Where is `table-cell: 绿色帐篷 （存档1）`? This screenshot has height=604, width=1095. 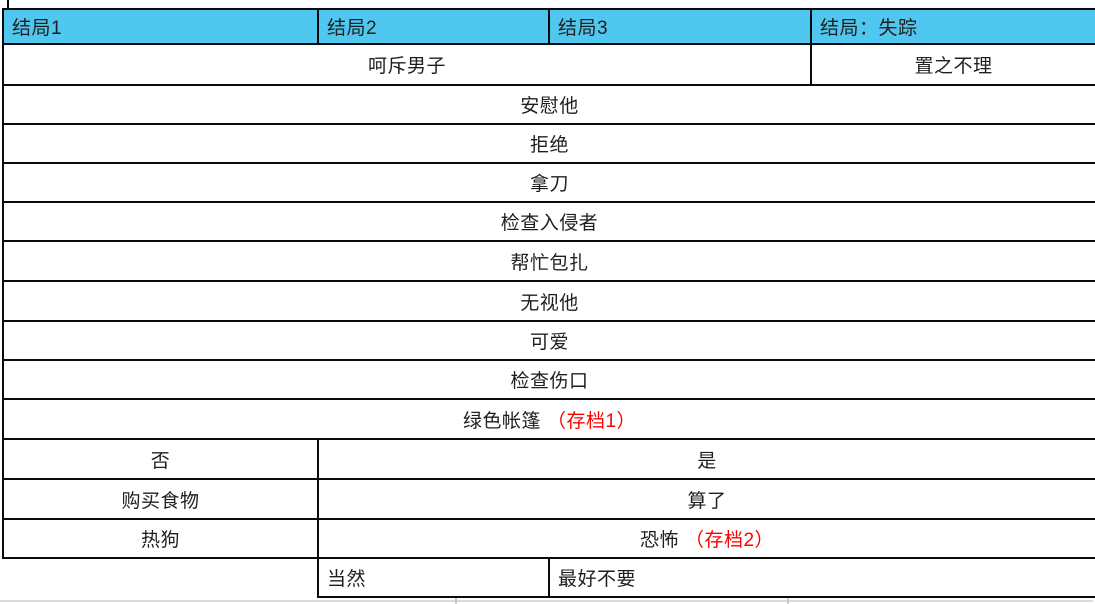 table-cell: 绿色帐篷 （存档1） is located at coordinates (548, 419).